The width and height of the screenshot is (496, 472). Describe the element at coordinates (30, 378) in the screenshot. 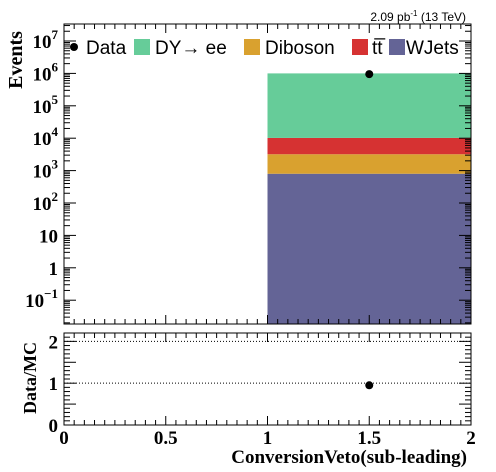

I see `ratio-y-axis-label: Data/MC` at that location.